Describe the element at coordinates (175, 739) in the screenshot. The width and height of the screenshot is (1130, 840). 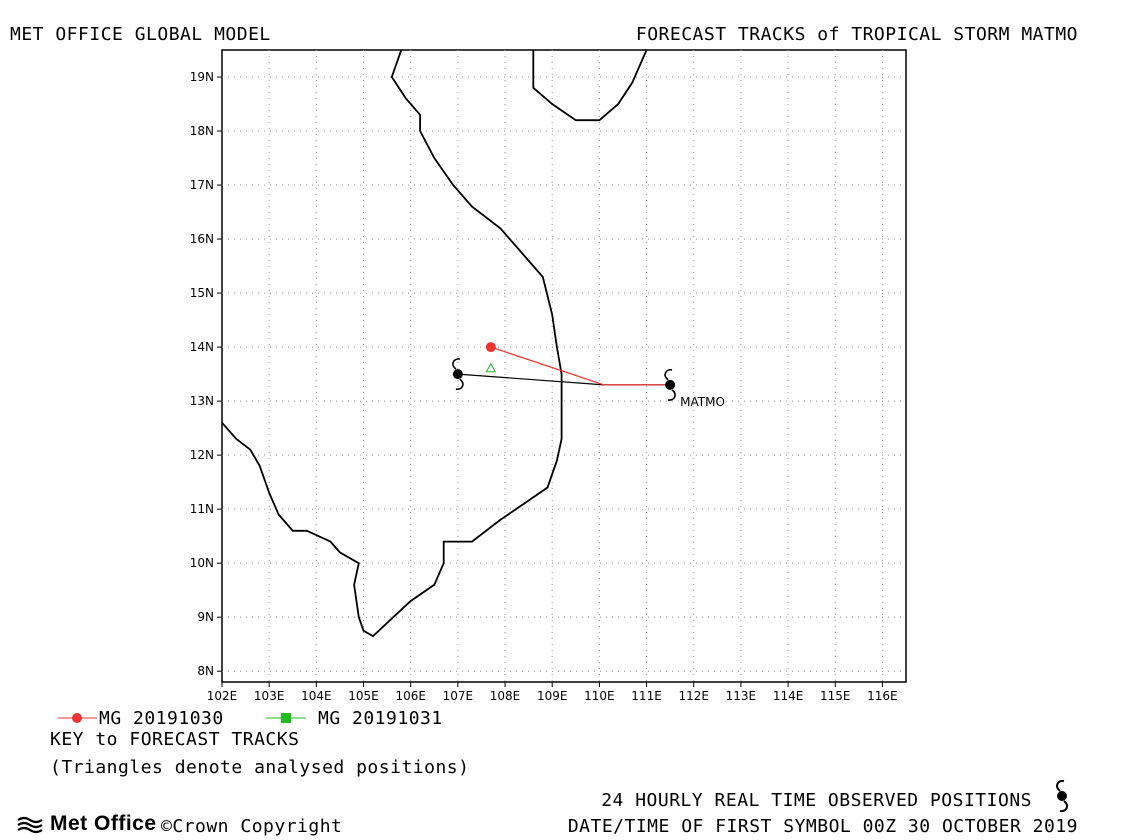
I see `legend-key-title: KEY to FORECAST TRACKS` at that location.